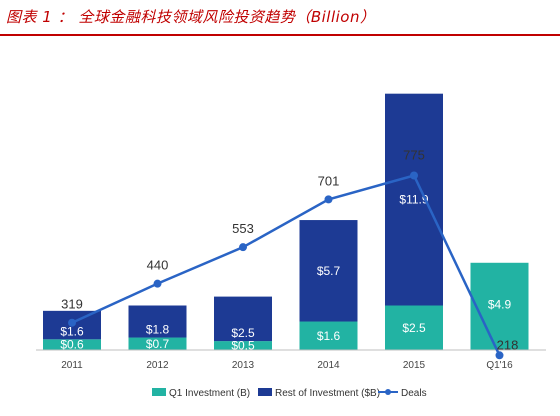 The width and height of the screenshot is (560, 416). I want to click on data-label-rest-2013: $2.5, so click(243, 333).